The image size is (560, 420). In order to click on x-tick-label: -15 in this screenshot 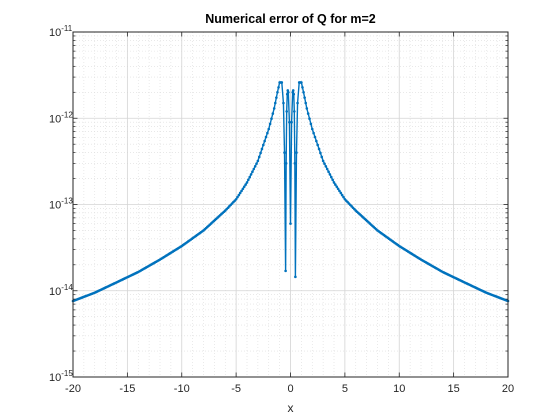, I will do `click(127, 389)`.